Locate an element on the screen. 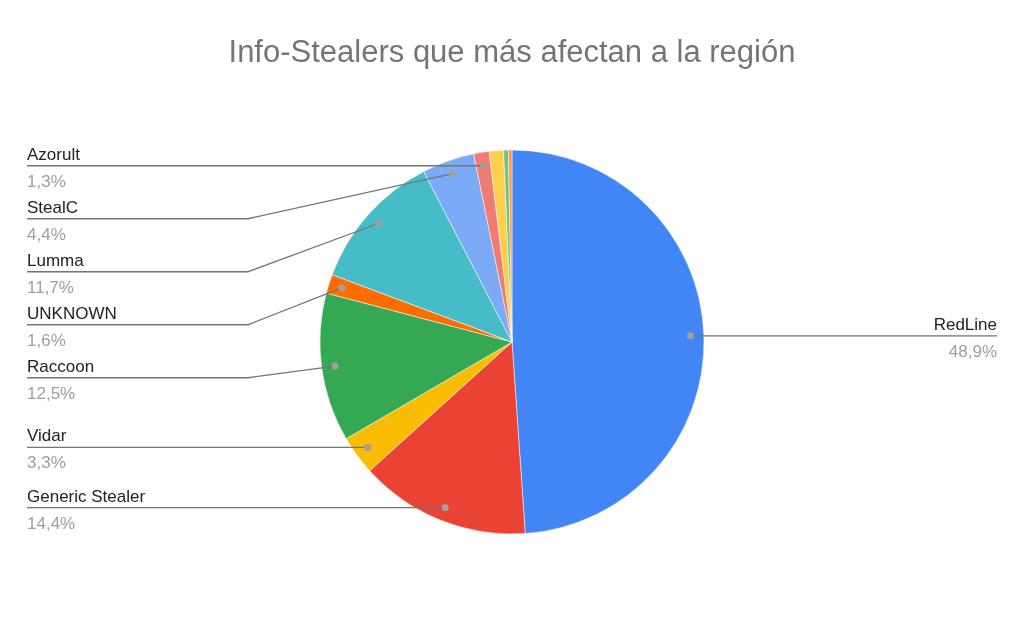 The height and width of the screenshot is (633, 1024). slice-label: Generic Stealer is located at coordinates (86, 496).